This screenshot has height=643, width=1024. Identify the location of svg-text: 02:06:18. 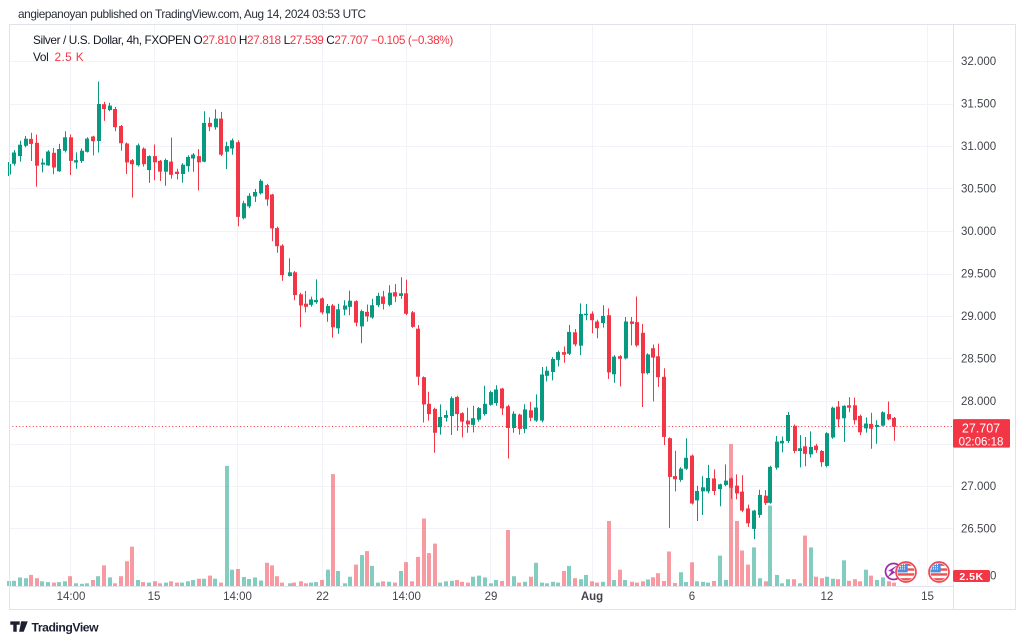
(981, 442).